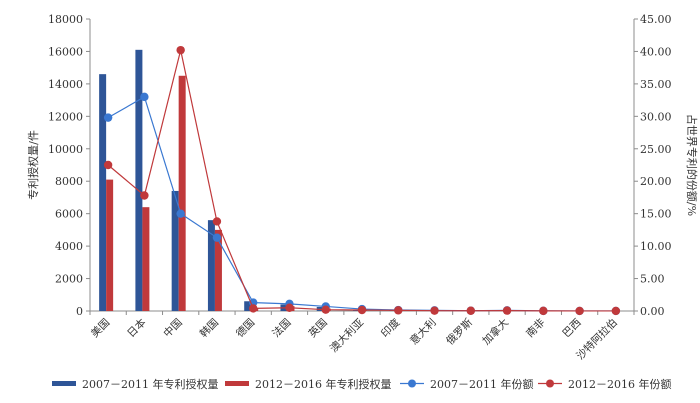 The width and height of the screenshot is (700, 403). What do you see at coordinates (656, 84) in the screenshot?
I see `right-tick-label: 35.00` at bounding box center [656, 84].